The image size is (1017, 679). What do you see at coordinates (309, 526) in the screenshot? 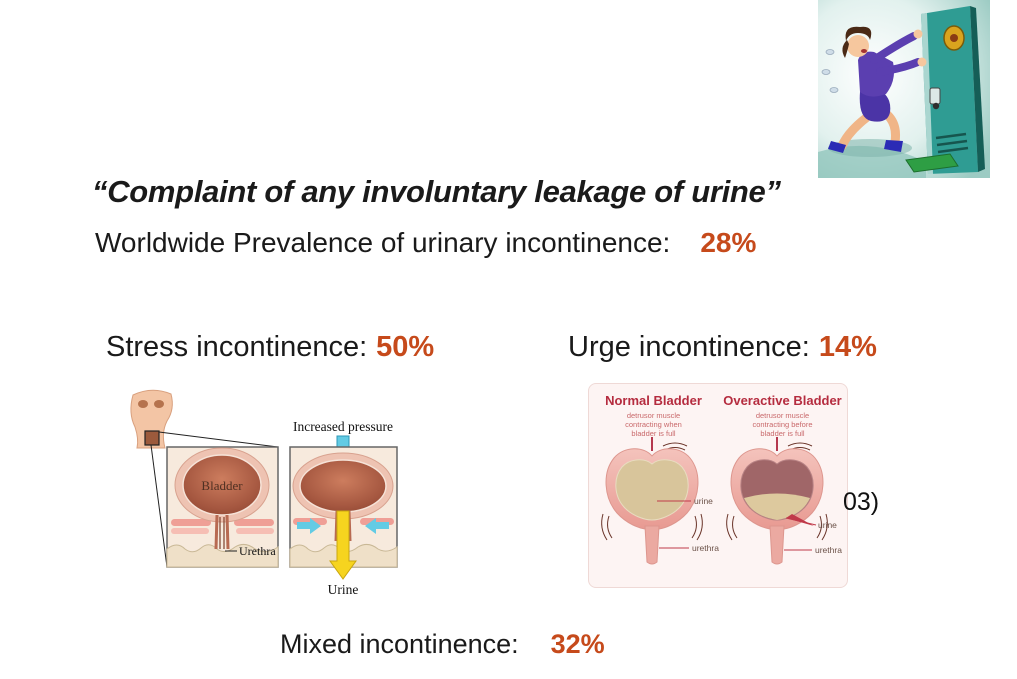
I see `sphincter-arrow-left-icon` at bounding box center [309, 526].